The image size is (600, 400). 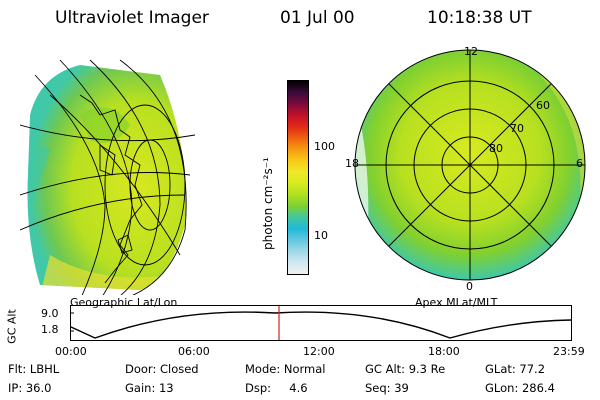 I want to click on glat-info: GLat: 77.2, so click(x=515, y=369).